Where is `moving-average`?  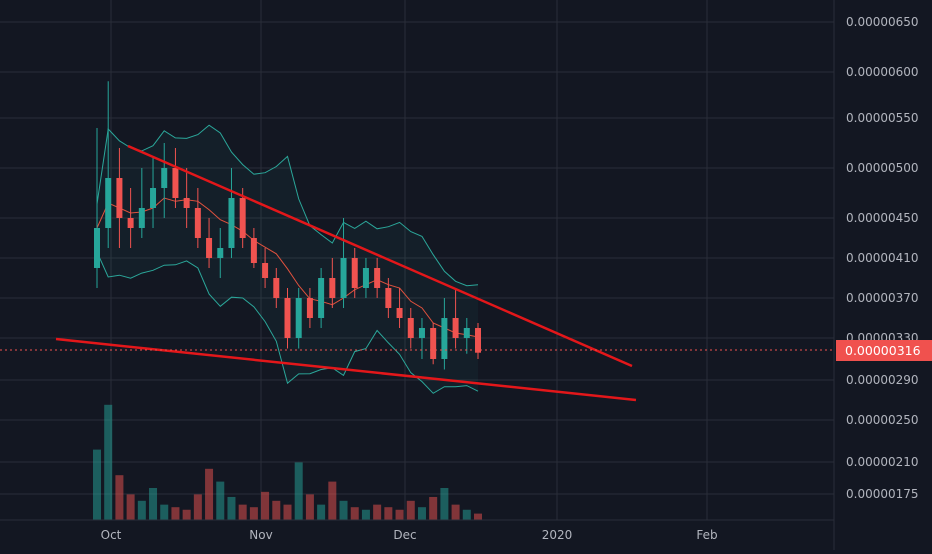 moving-average is located at coordinates (287, 267).